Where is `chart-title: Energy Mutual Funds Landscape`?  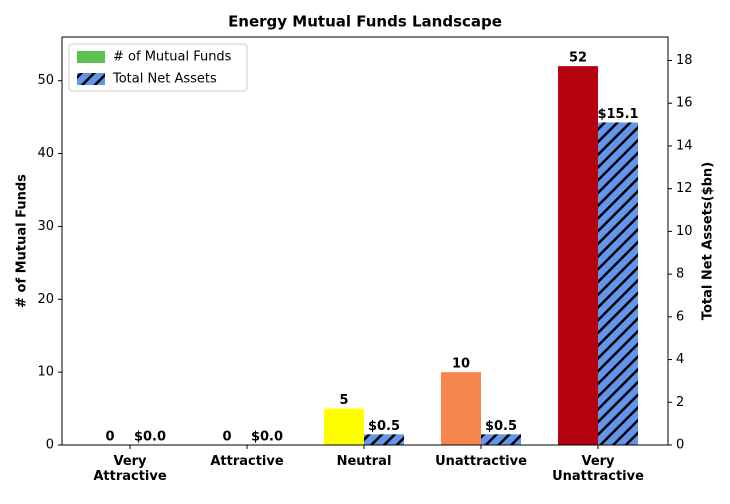 chart-title: Energy Mutual Funds Landscape is located at coordinates (365, 22).